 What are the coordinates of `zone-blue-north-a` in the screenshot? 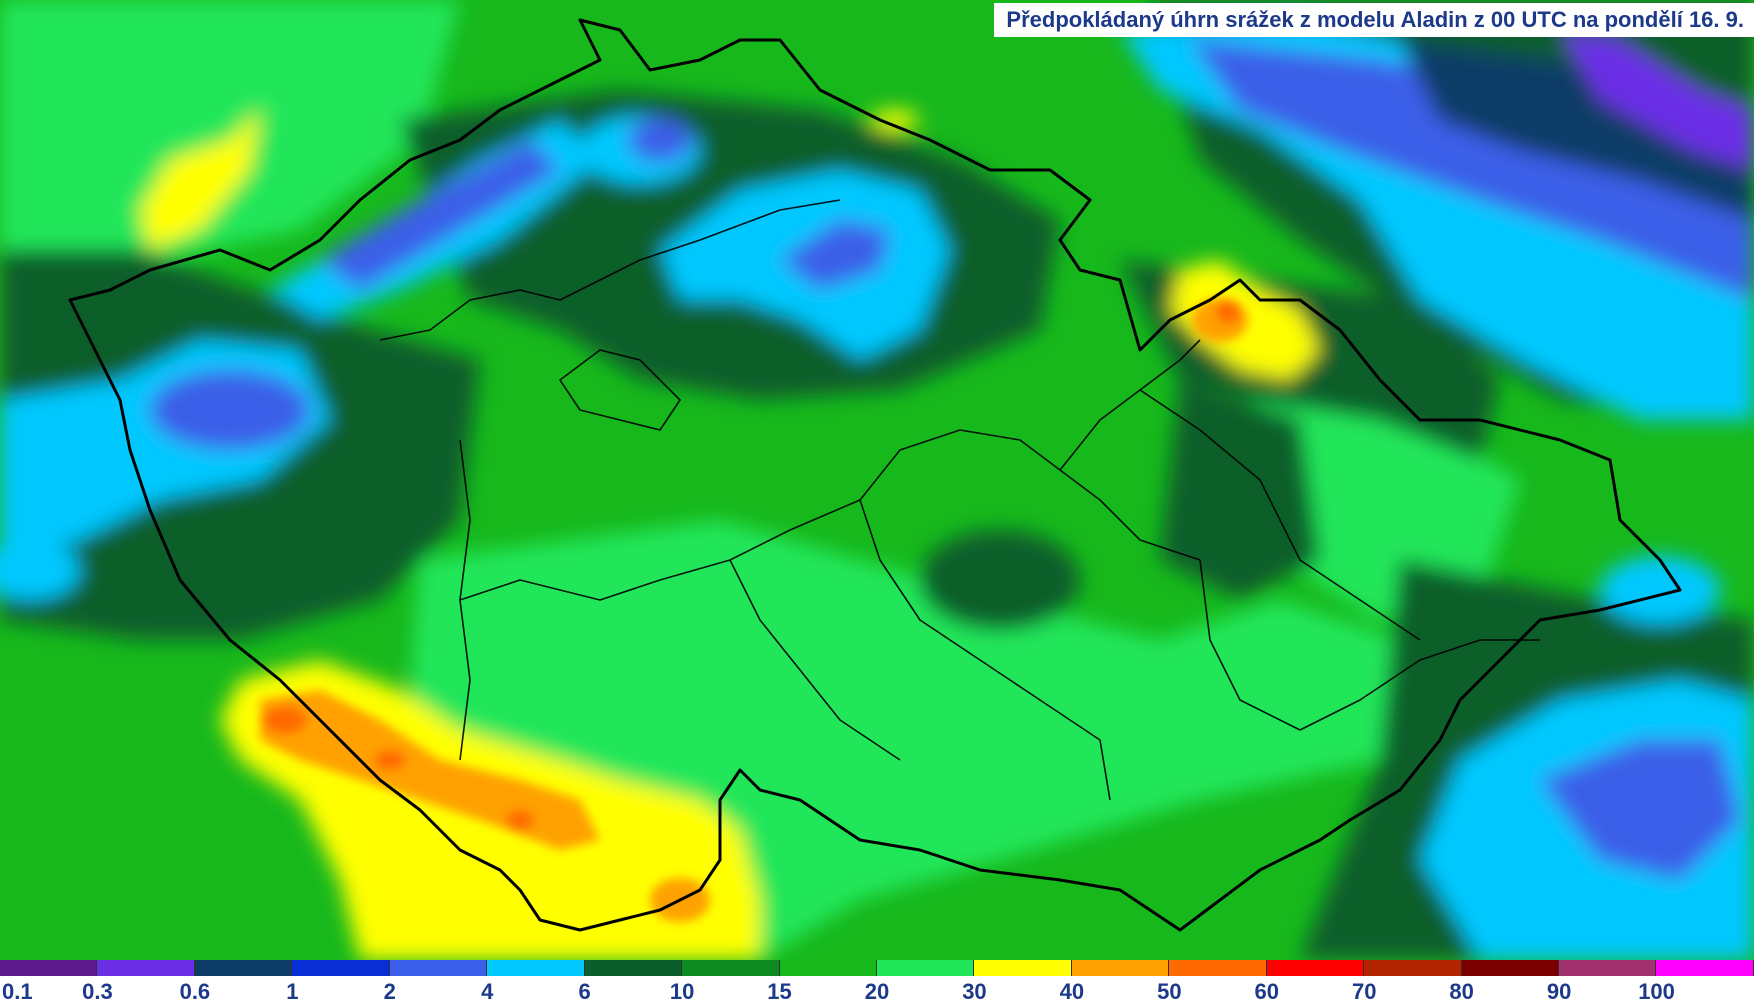 It's located at (660, 140).